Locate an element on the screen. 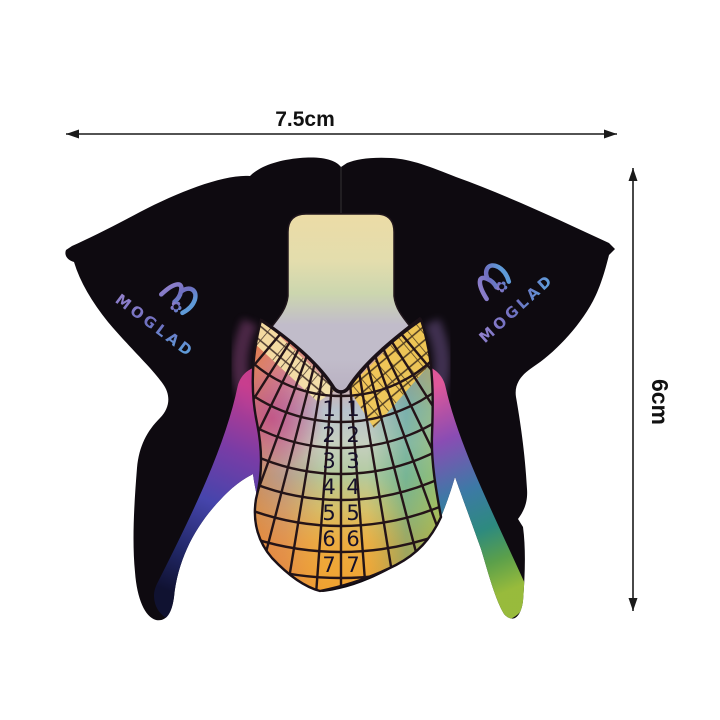 This screenshot has height=720, width=720. printed-form-area: 1 1 2 2 3 3 4 4 5 5 6 6 7 7 is located at coordinates (347, 454).